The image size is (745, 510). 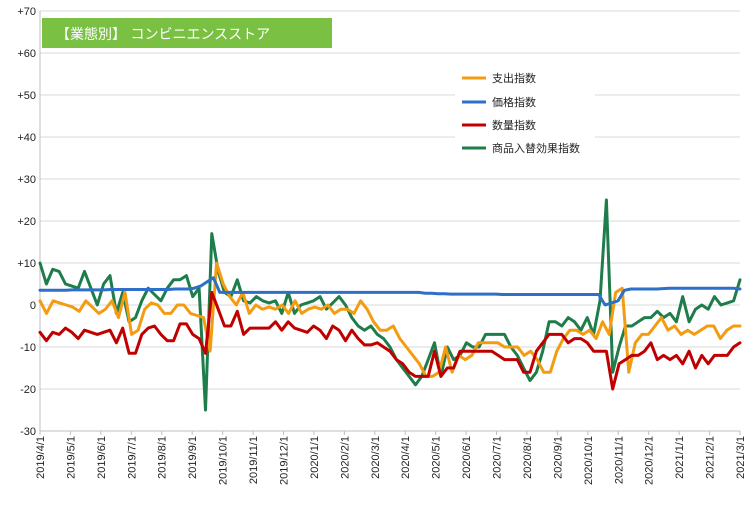 What do you see at coordinates (26, 12) in the screenshot?
I see `y-tick-label: +70` at bounding box center [26, 12].